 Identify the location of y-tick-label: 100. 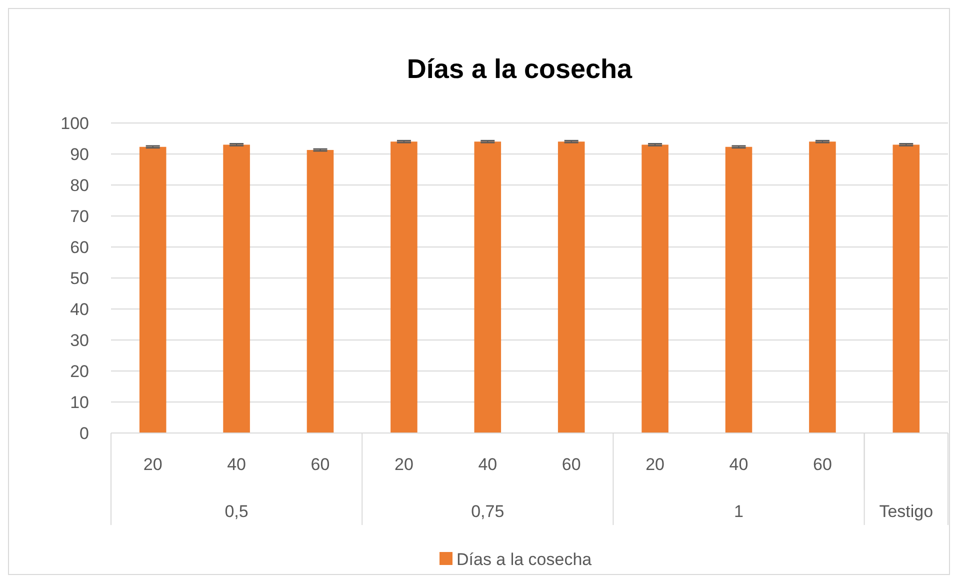
(74, 123).